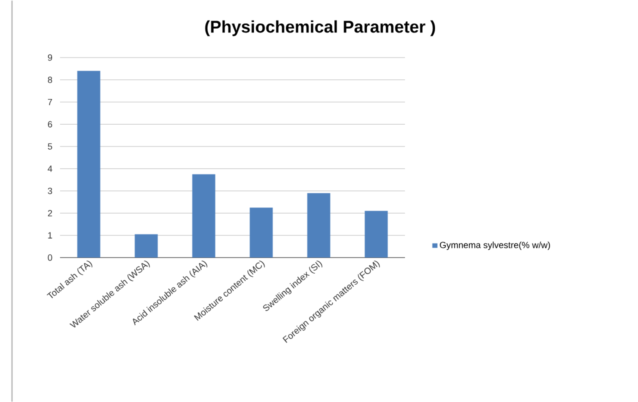  What do you see at coordinates (50, 235) in the screenshot?
I see `y-tick-label: 1` at bounding box center [50, 235].